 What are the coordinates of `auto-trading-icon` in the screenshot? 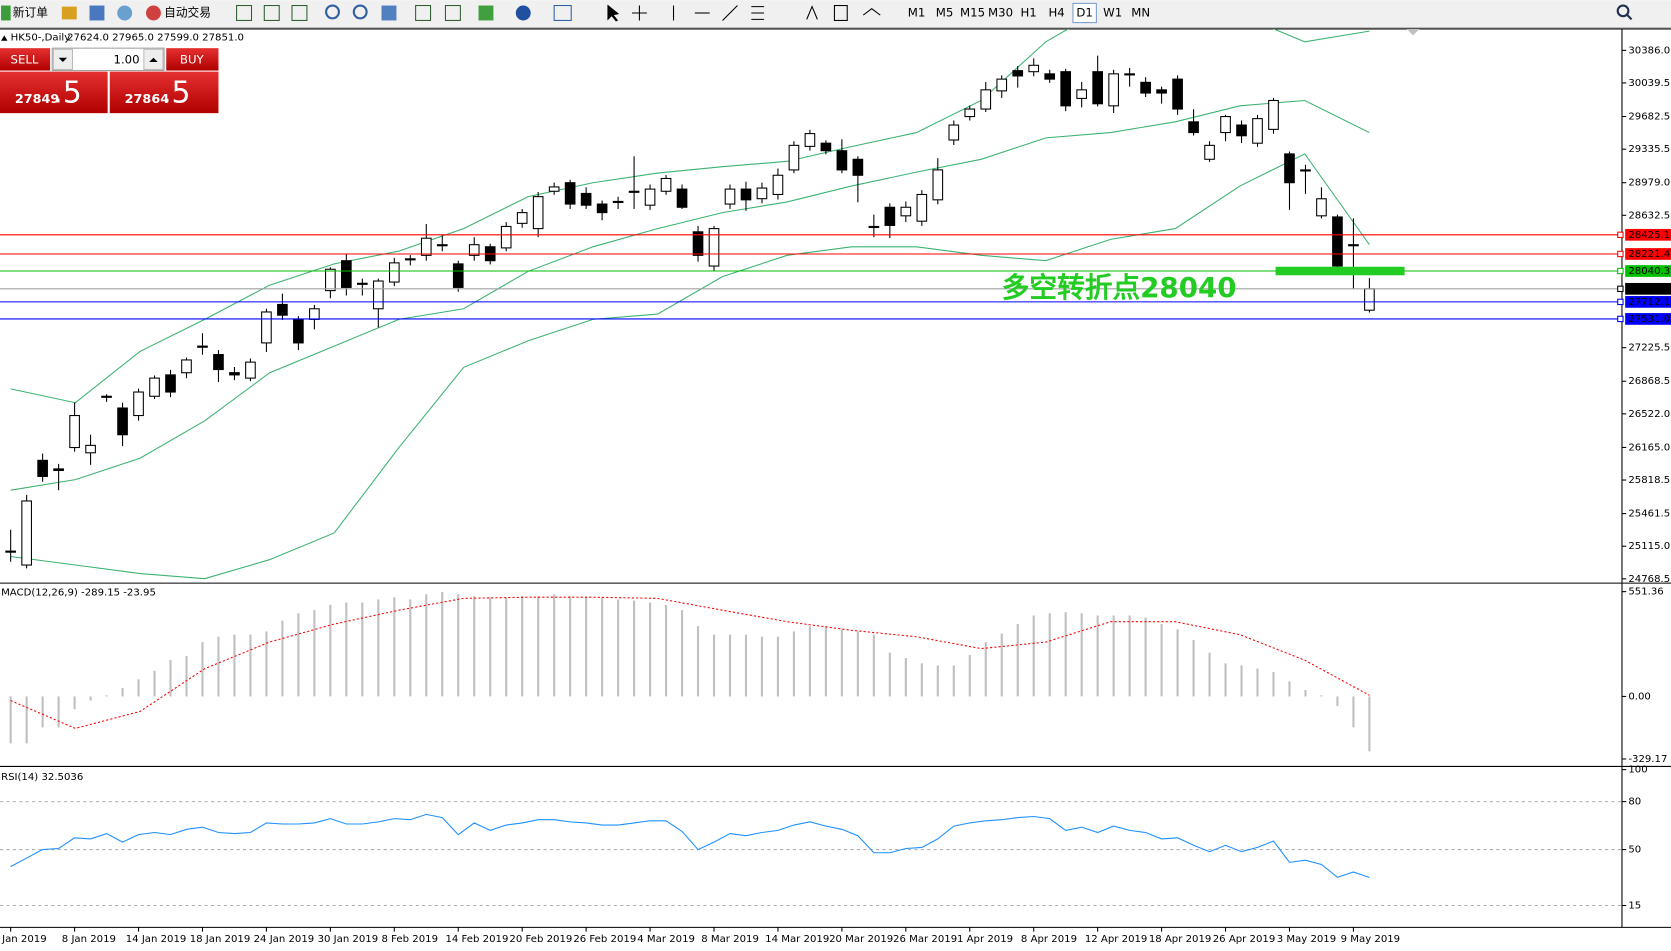 It's located at (153, 13).